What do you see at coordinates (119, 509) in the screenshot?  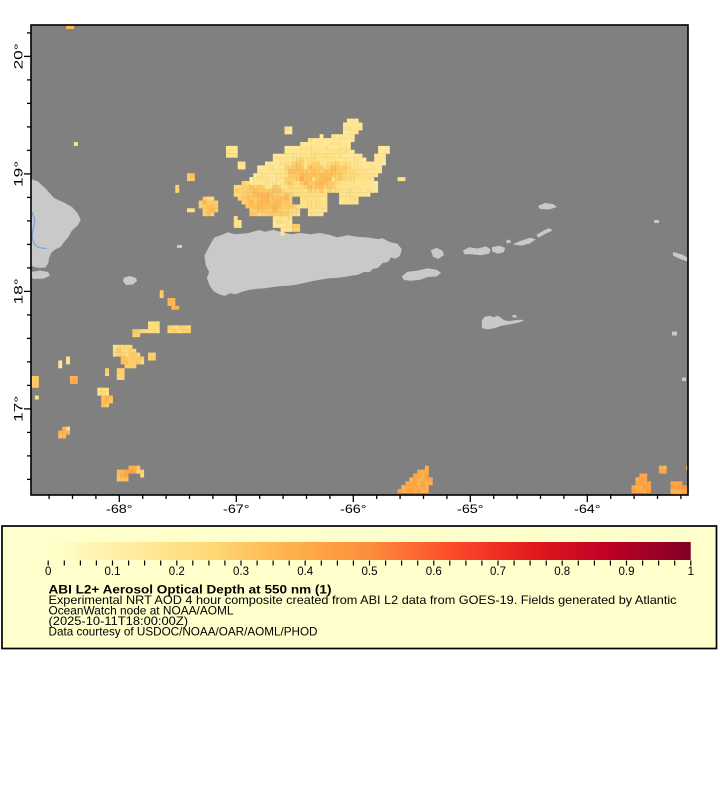 I see `svg-text: -68°` at bounding box center [119, 509].